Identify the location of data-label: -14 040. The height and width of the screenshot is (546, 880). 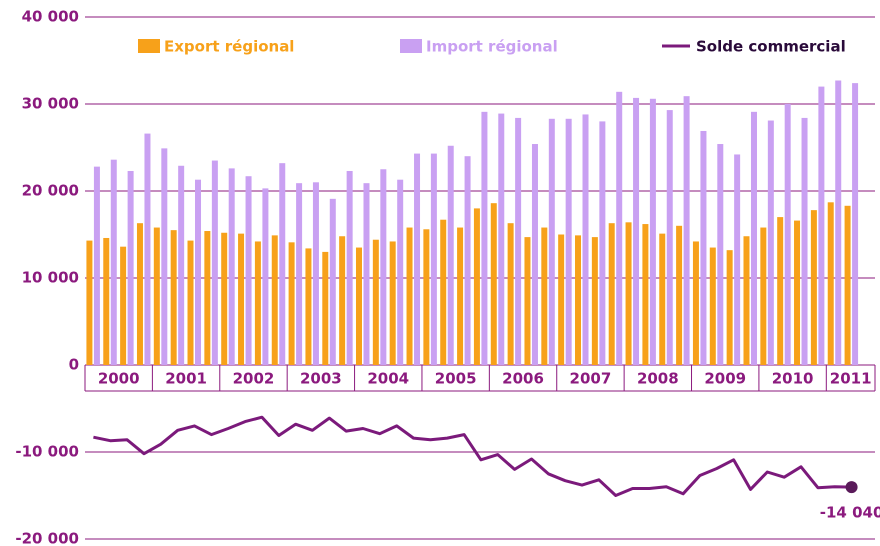
(850, 513).